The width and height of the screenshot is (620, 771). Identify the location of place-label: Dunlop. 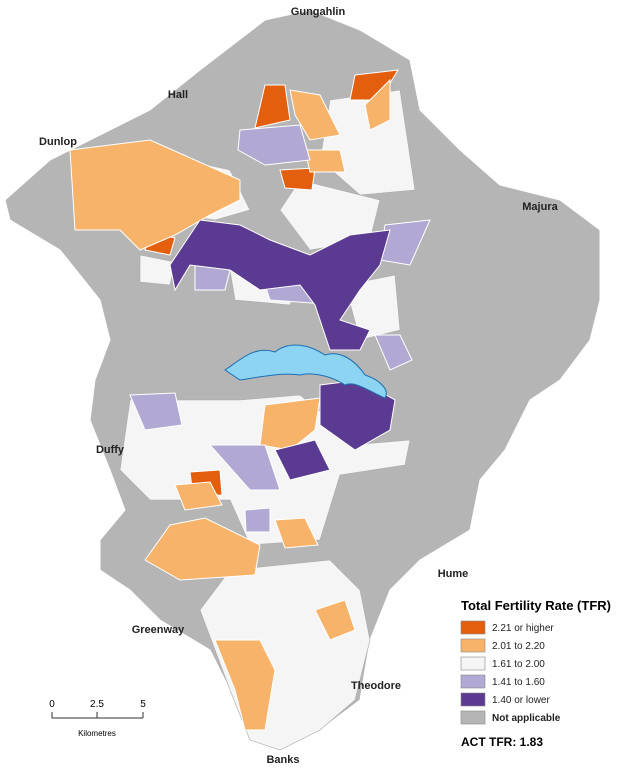
(58, 142).